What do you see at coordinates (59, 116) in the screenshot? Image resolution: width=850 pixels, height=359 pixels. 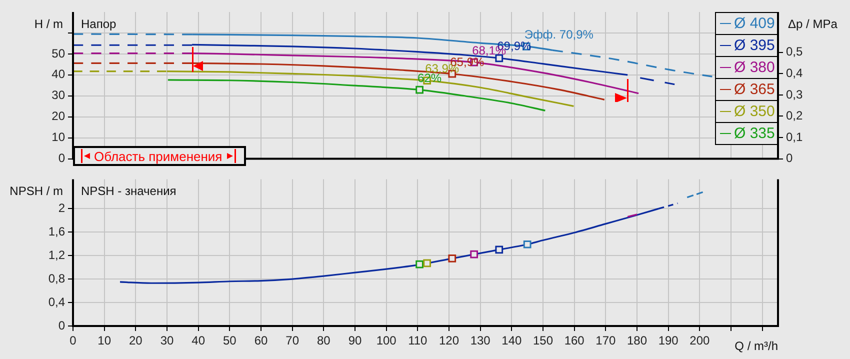 I see `y-tick-label: 20` at bounding box center [59, 116].